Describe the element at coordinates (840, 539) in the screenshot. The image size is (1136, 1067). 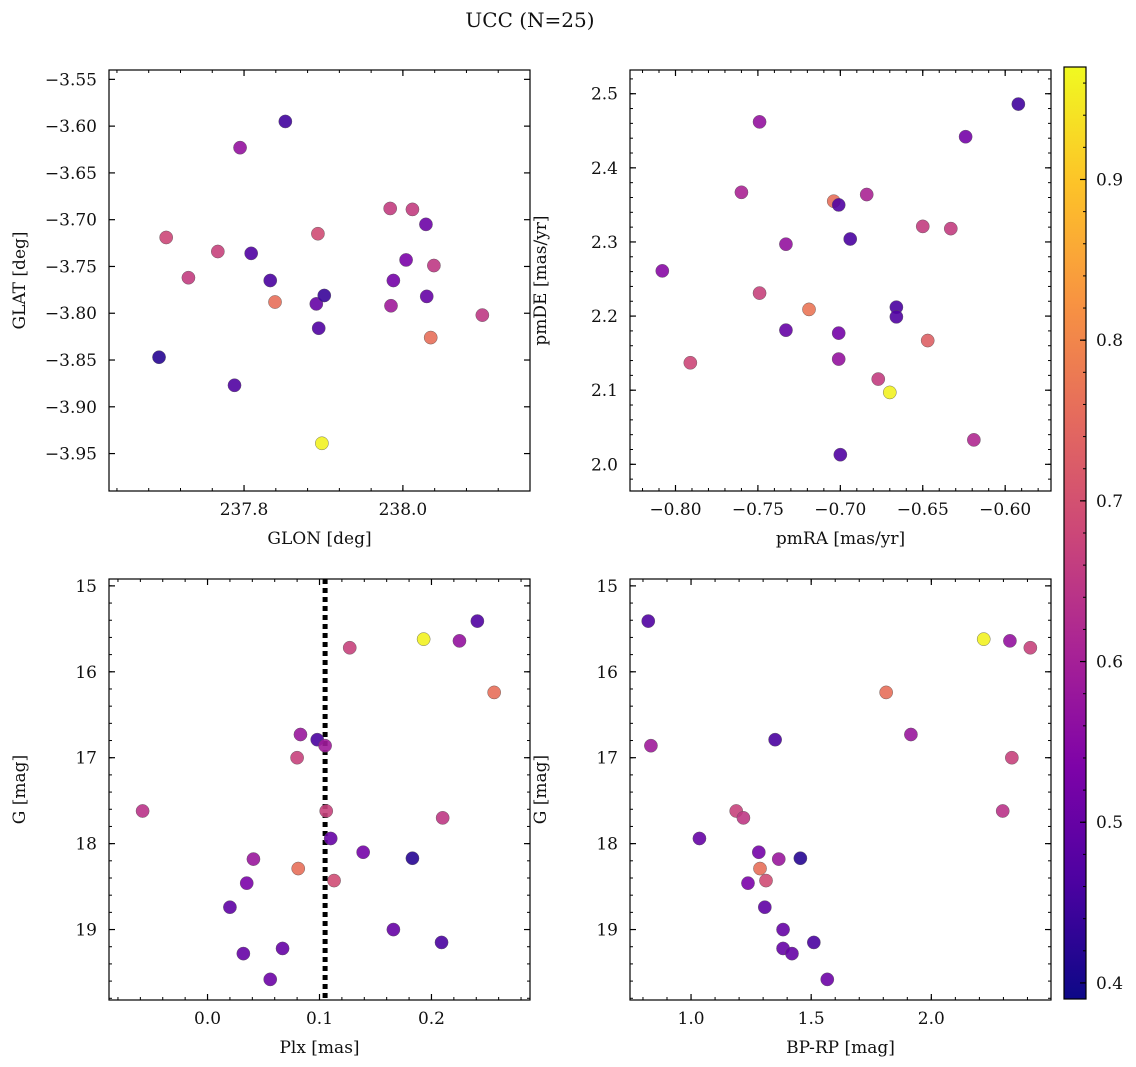
I see `x-axis-label: pmRA [mas/yr]` at that location.